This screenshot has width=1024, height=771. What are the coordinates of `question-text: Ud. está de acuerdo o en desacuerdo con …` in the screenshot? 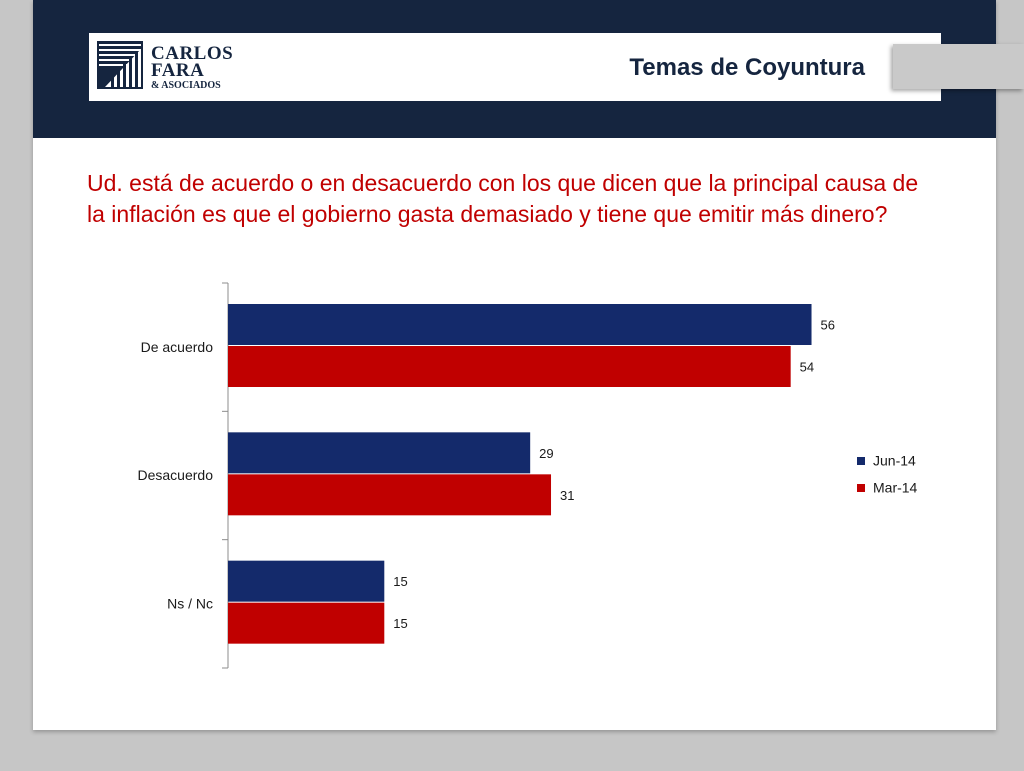 It's located at (503, 198).